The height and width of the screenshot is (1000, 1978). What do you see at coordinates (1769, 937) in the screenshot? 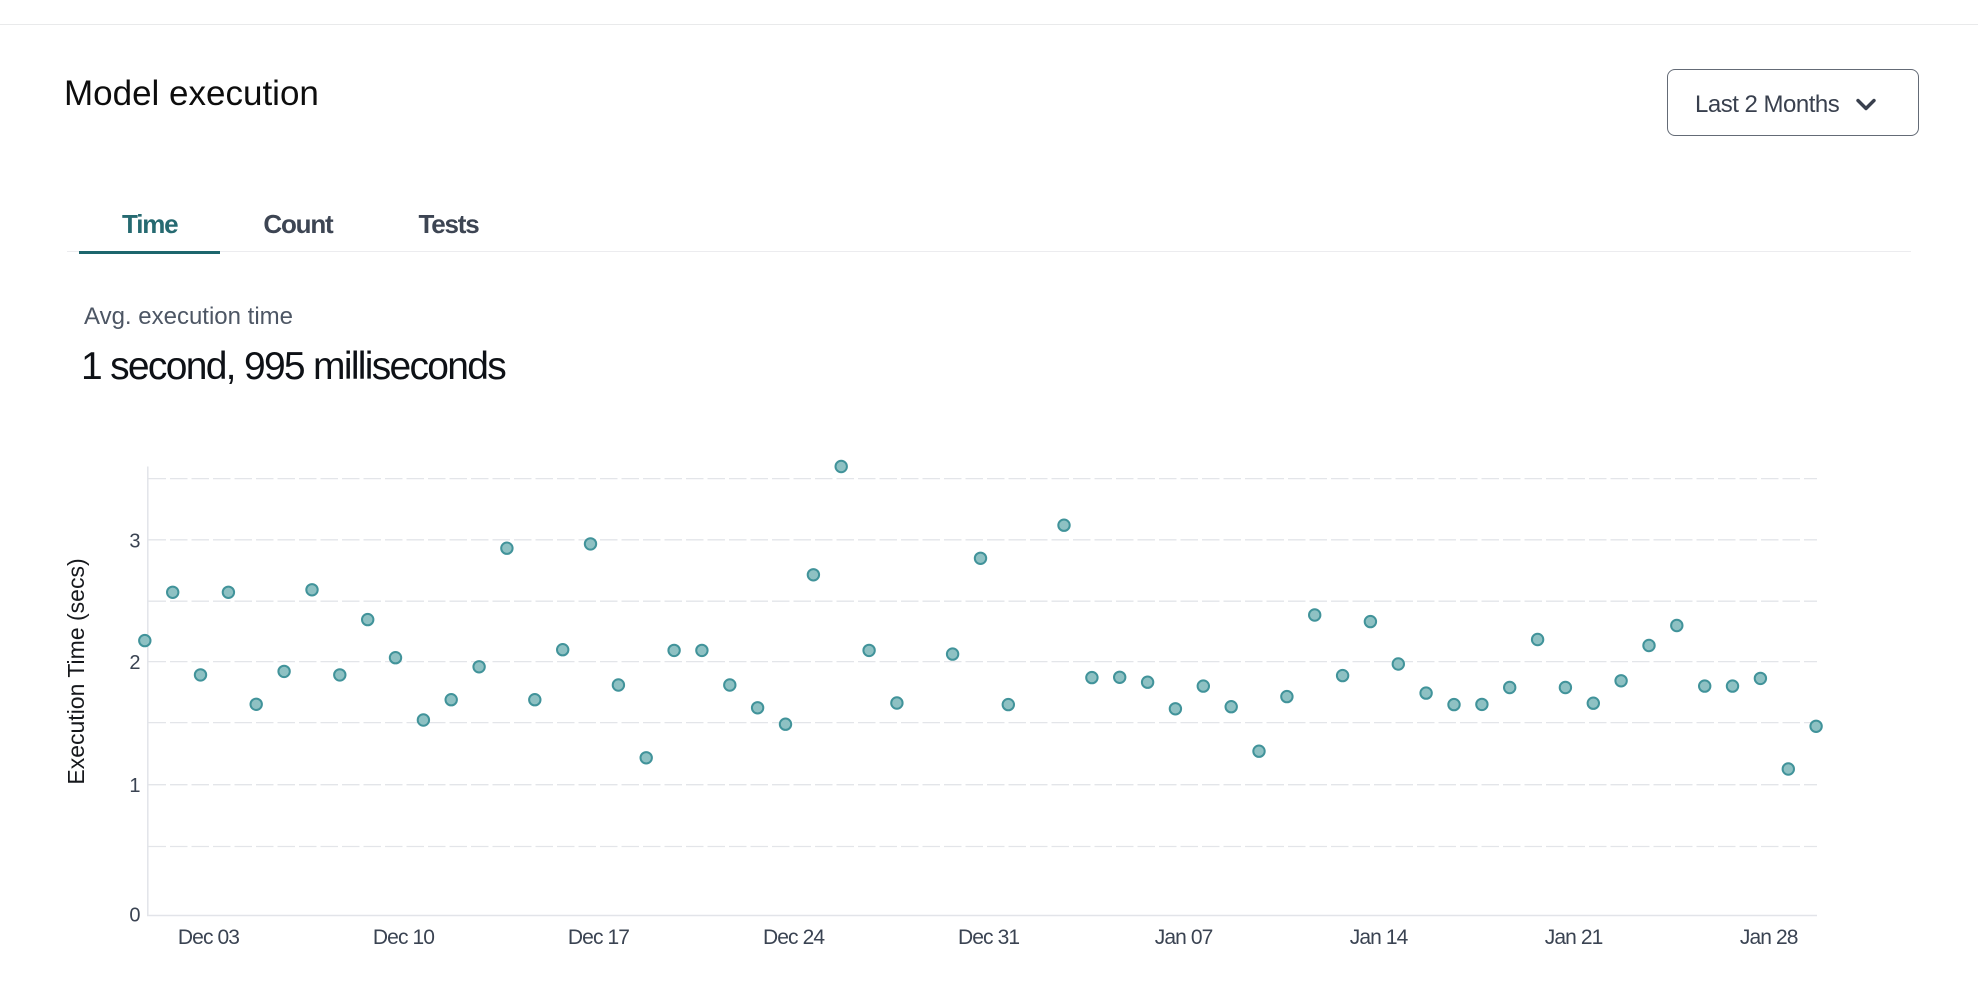
I see `svg-text: Jan 28` at bounding box center [1769, 937].